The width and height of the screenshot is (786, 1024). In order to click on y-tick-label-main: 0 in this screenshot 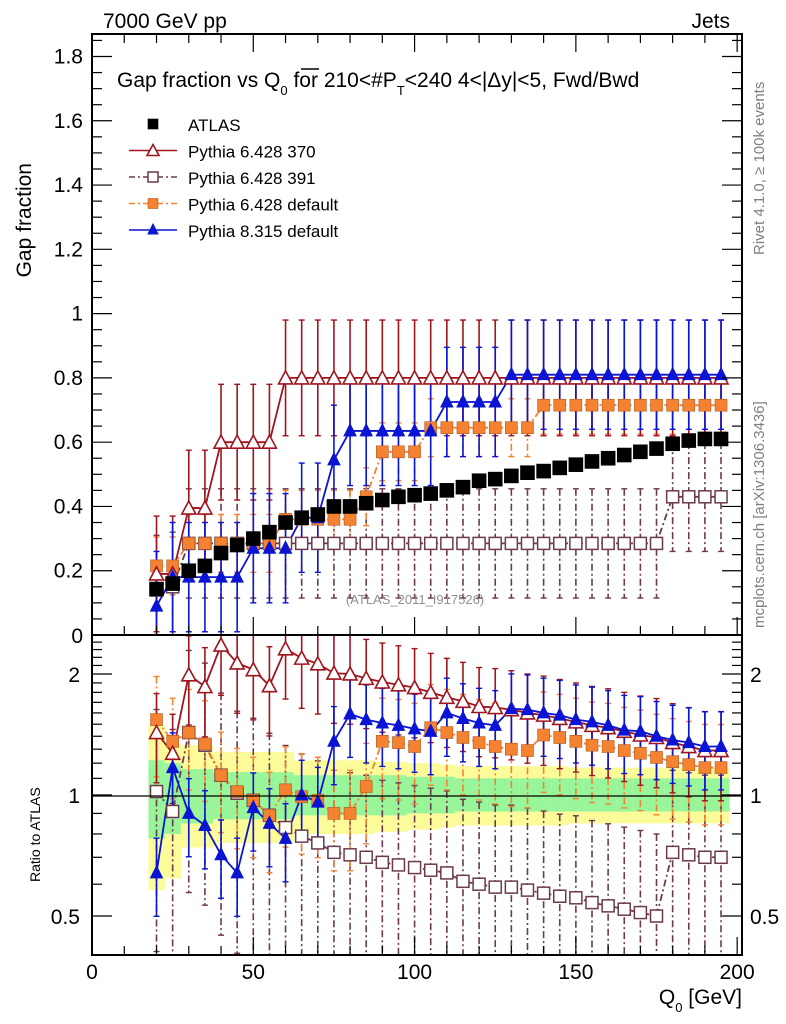, I will do `click(77, 636)`.